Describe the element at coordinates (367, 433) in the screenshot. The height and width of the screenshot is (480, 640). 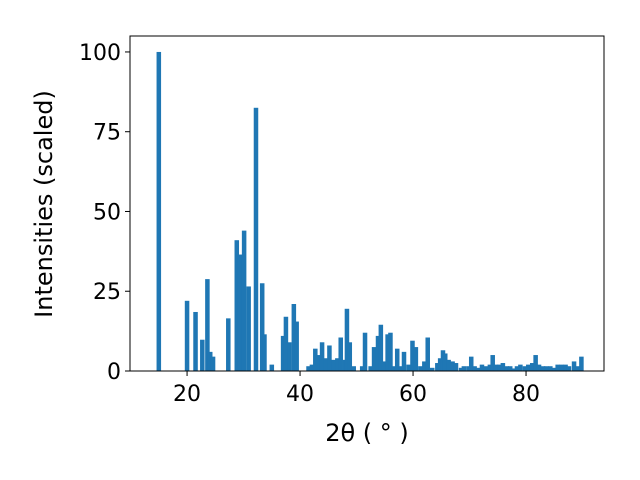
I see `x-axis-label: 2θ ( ° )` at that location.